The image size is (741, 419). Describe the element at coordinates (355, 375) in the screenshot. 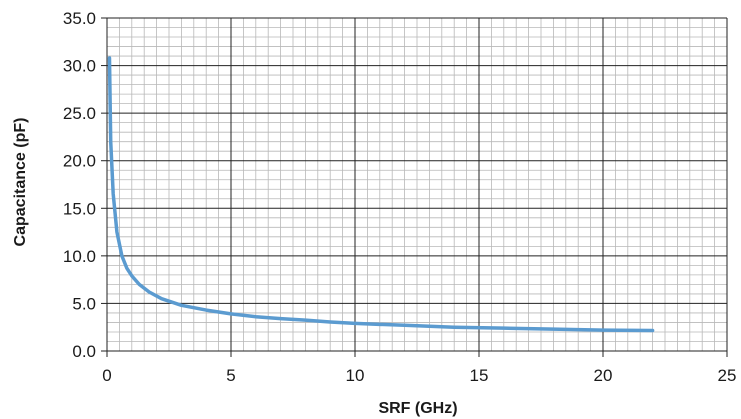

I see `x-tick-label: 10` at that location.